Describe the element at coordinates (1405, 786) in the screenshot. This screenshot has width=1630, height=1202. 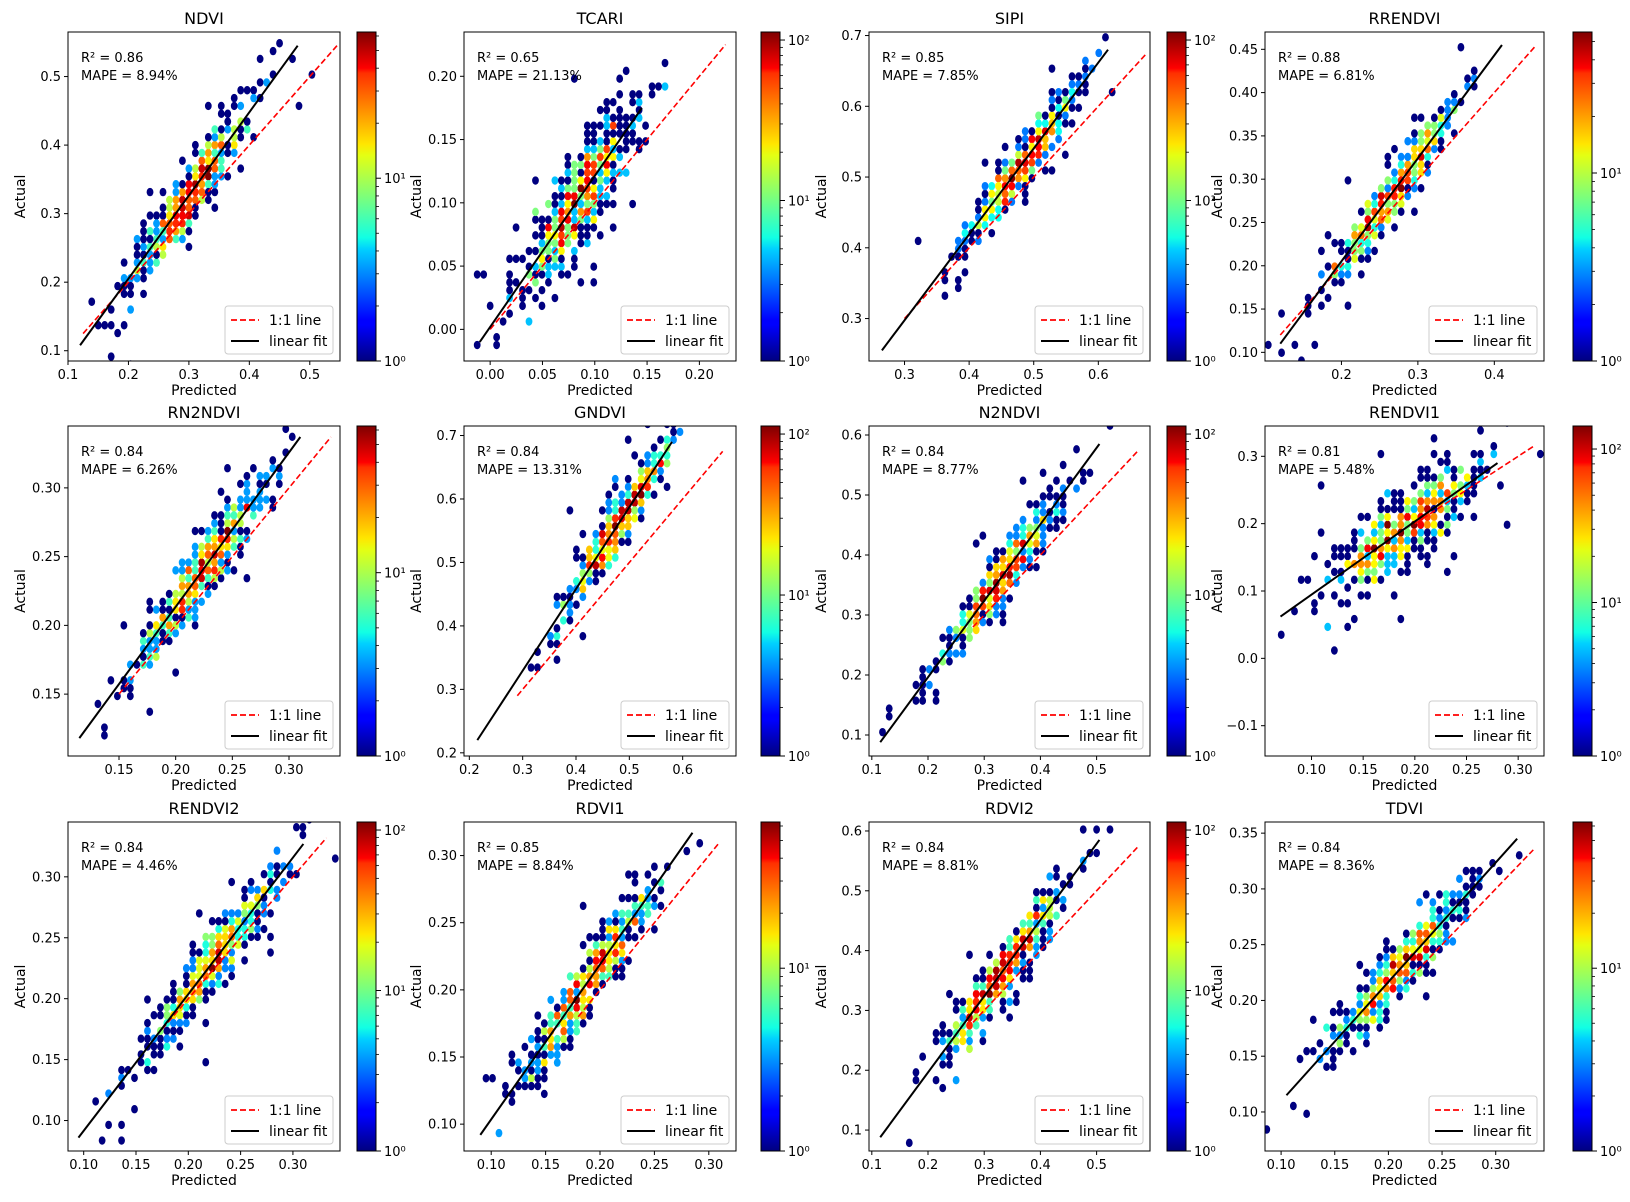
I see `x-axis-label: Predicted` at that location.